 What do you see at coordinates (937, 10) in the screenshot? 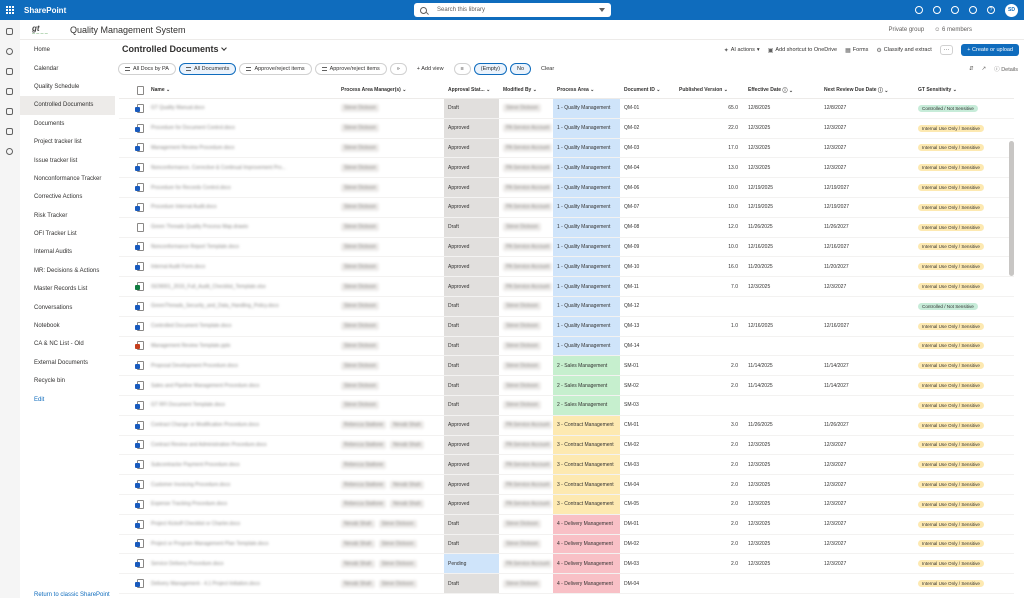
I see `megaphone-icon` at bounding box center [937, 10].